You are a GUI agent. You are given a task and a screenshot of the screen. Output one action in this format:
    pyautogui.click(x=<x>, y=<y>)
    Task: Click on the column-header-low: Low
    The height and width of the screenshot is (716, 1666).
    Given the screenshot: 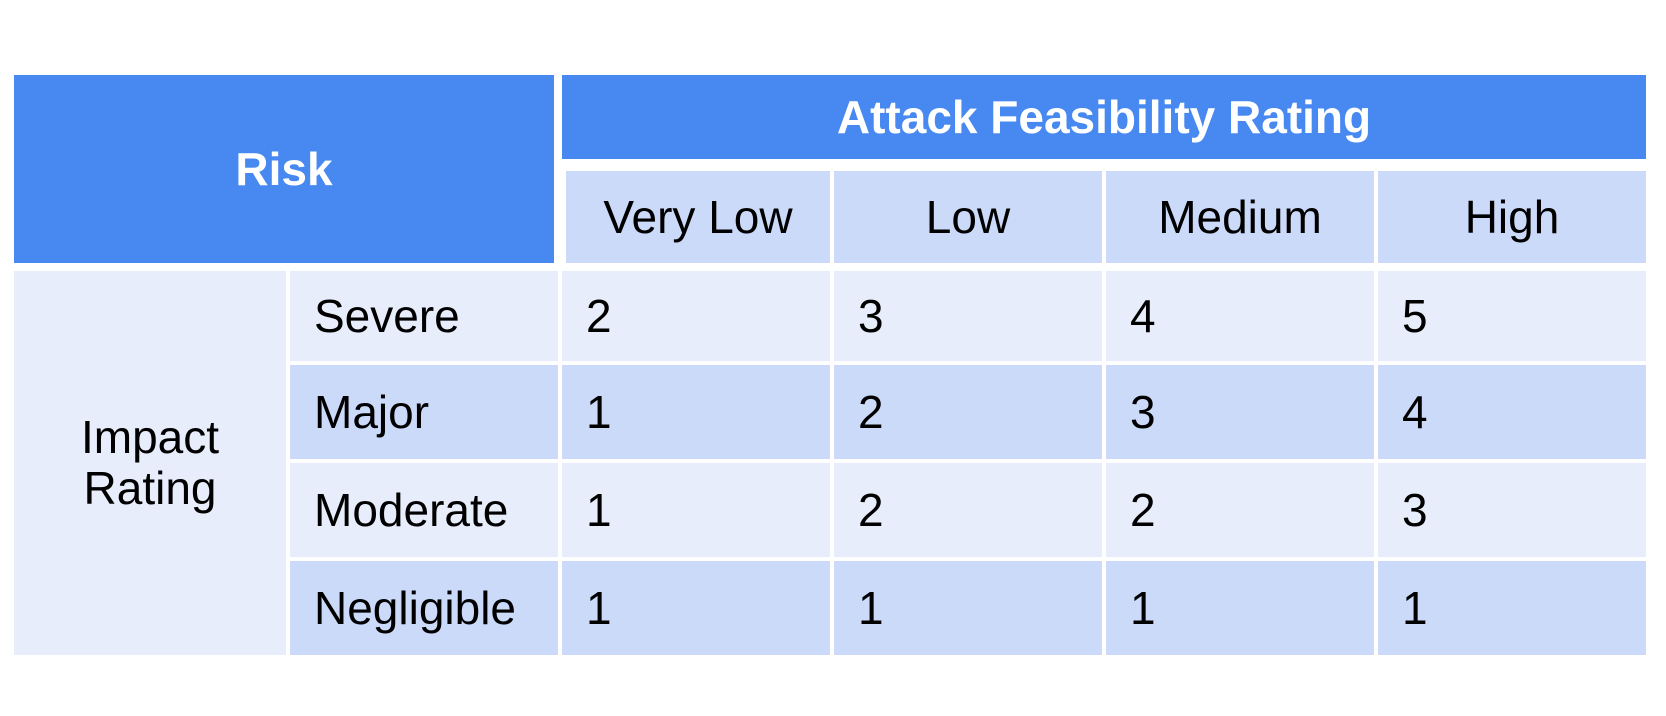 What is the action you would take?
    pyautogui.click(x=966, y=215)
    